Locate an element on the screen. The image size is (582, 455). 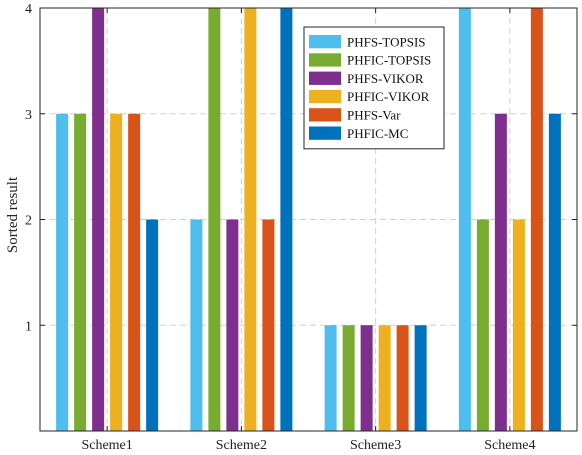
legend-label-PHFIC-MC: PHFIC-MC is located at coordinates (377, 133).